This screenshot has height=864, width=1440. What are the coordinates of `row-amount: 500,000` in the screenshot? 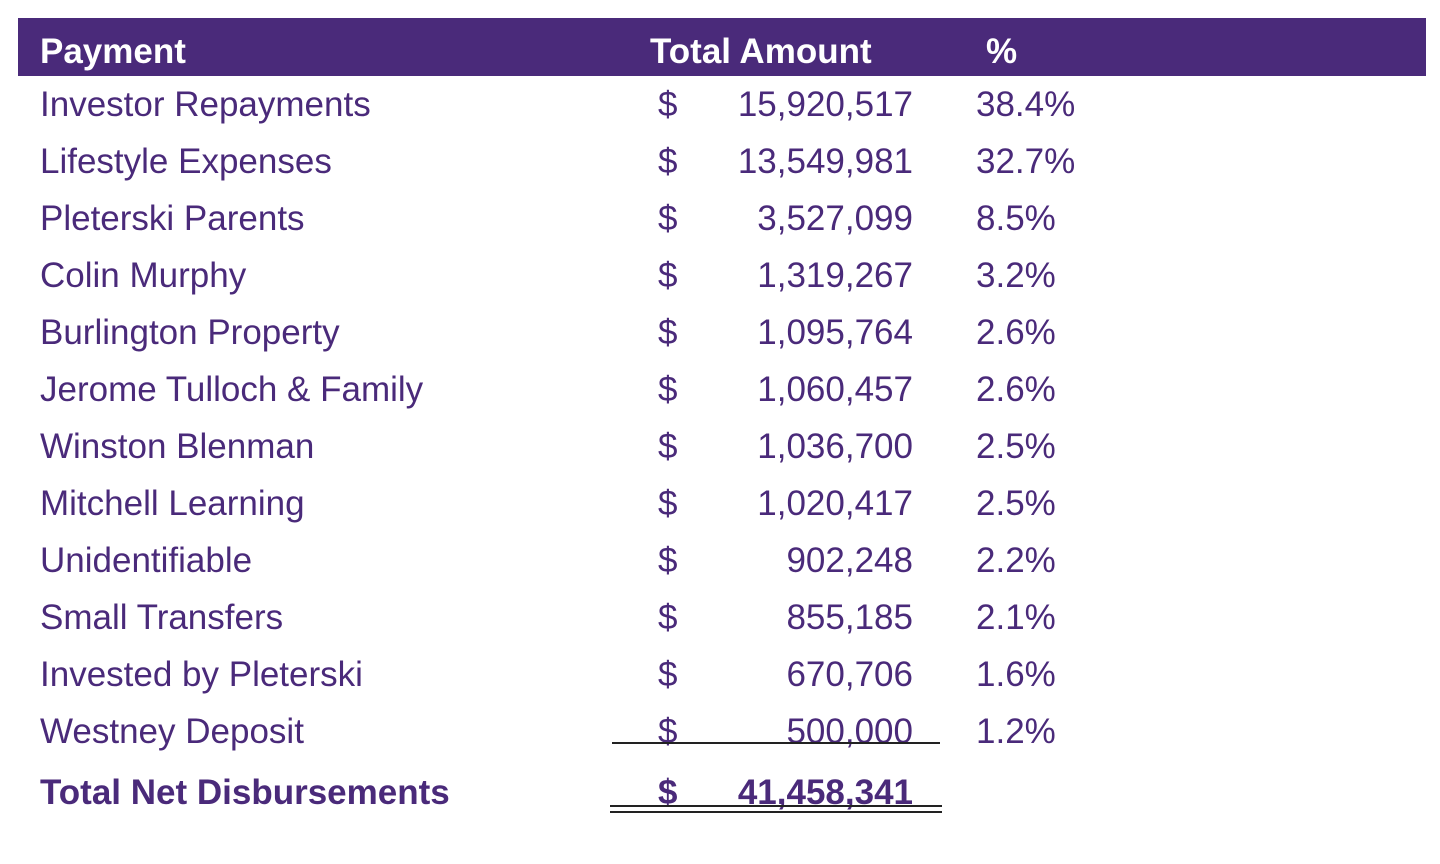 It's located at (849, 731).